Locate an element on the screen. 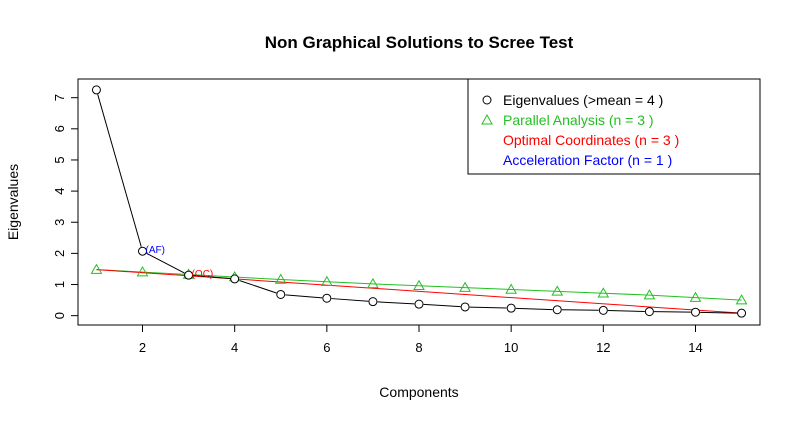 The width and height of the screenshot is (800, 421). legend-entry: Optimal Coordinates (n = 3 ) is located at coordinates (591, 140).